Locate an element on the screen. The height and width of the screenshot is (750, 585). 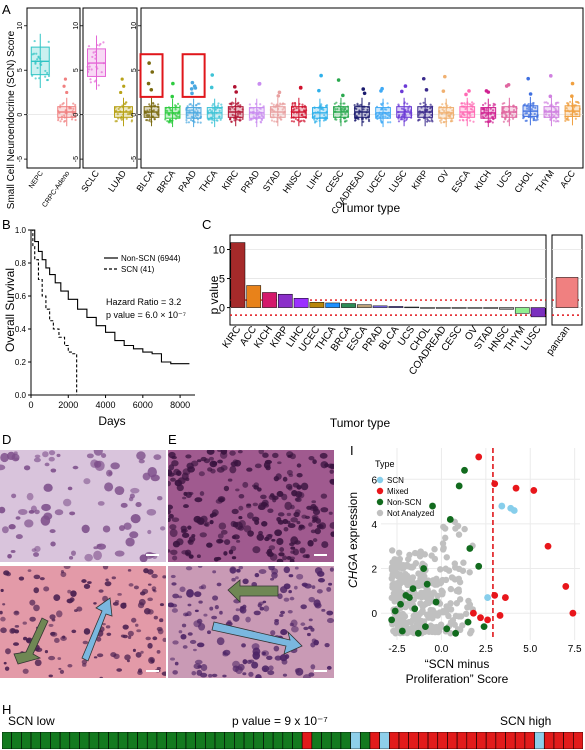
panel-letter-b: B is located at coordinates (6, 224).